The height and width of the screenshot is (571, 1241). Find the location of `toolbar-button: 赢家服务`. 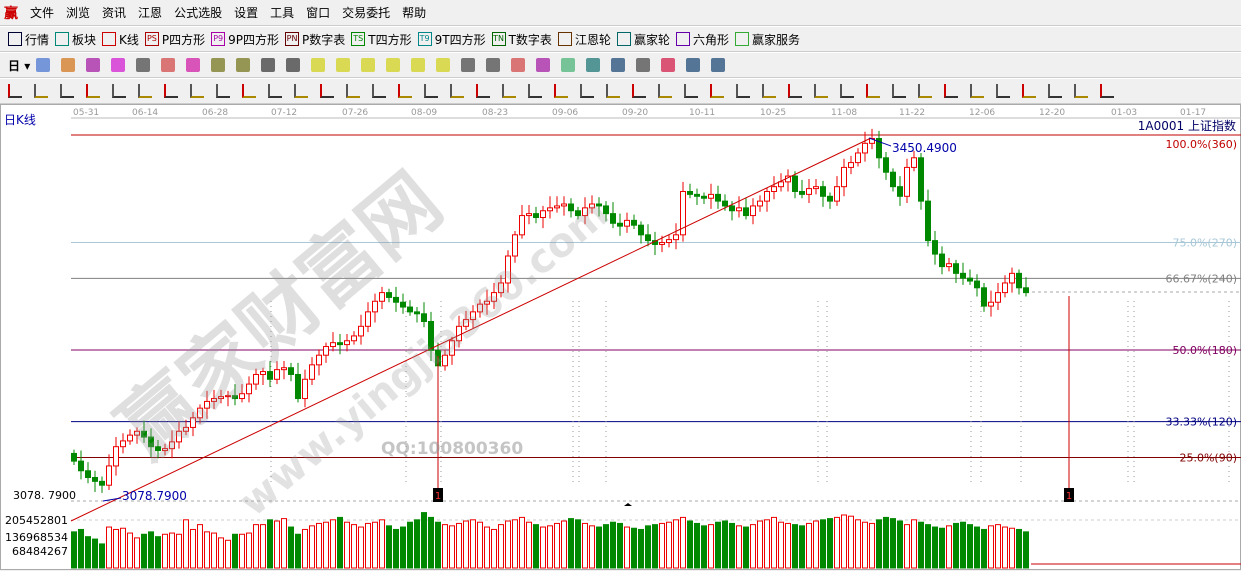

toolbar-button: 赢家服务 is located at coordinates (767, 39).